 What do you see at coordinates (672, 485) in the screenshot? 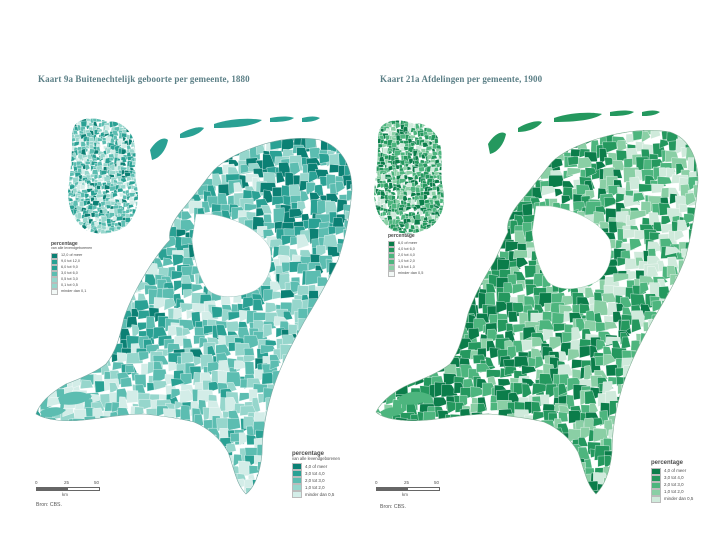
I see `legend-item: 2,0 tot 3,0` at bounding box center [672, 485].